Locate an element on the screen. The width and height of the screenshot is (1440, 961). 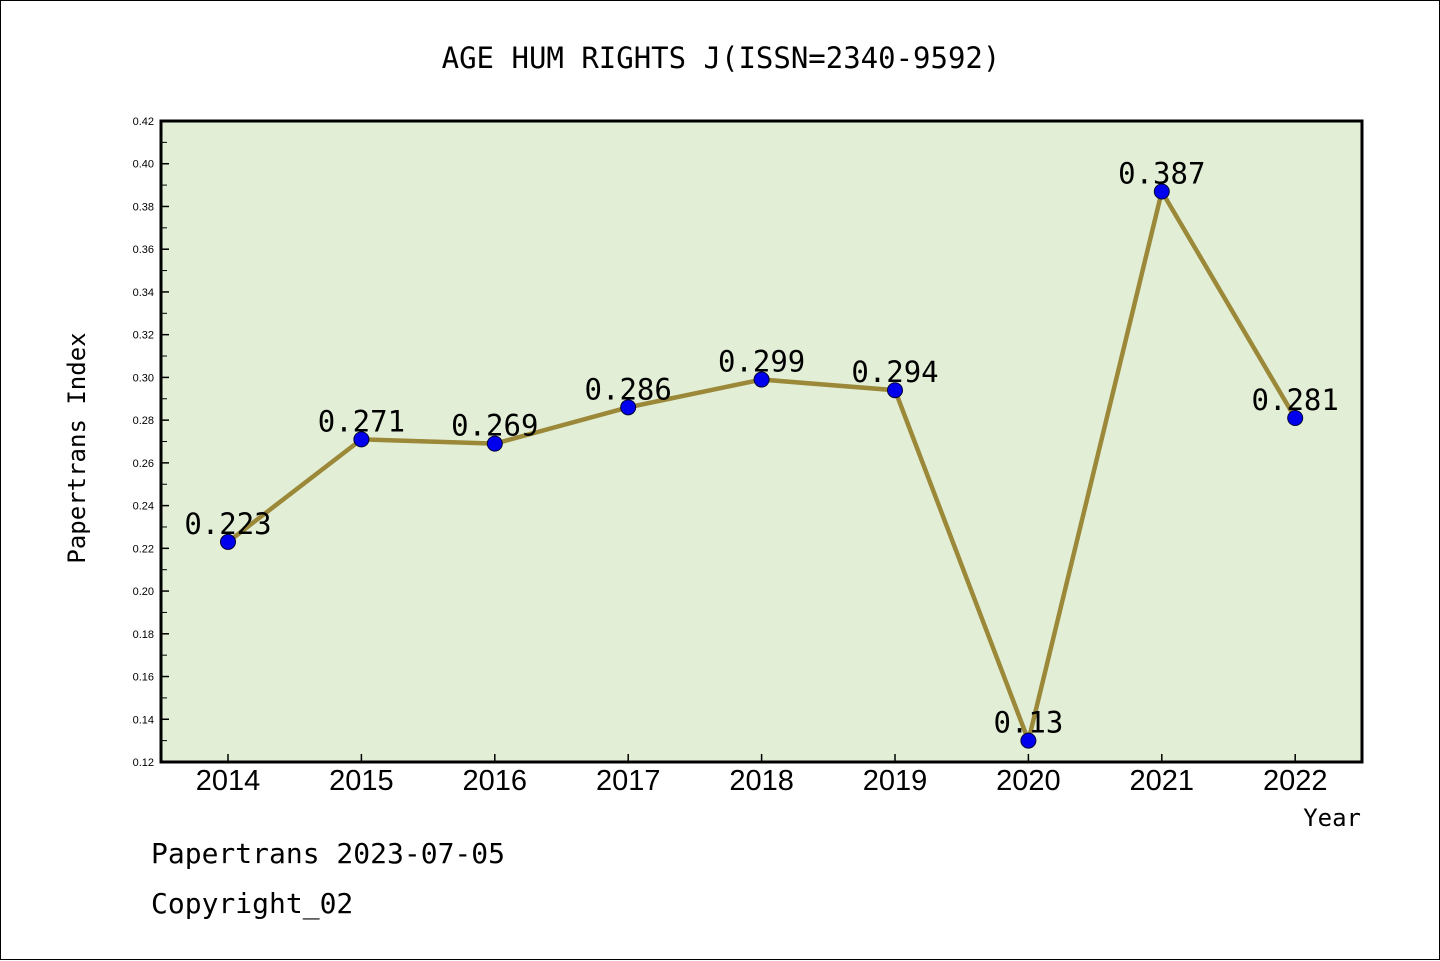
data-label: 0.13 is located at coordinates (1028, 723).